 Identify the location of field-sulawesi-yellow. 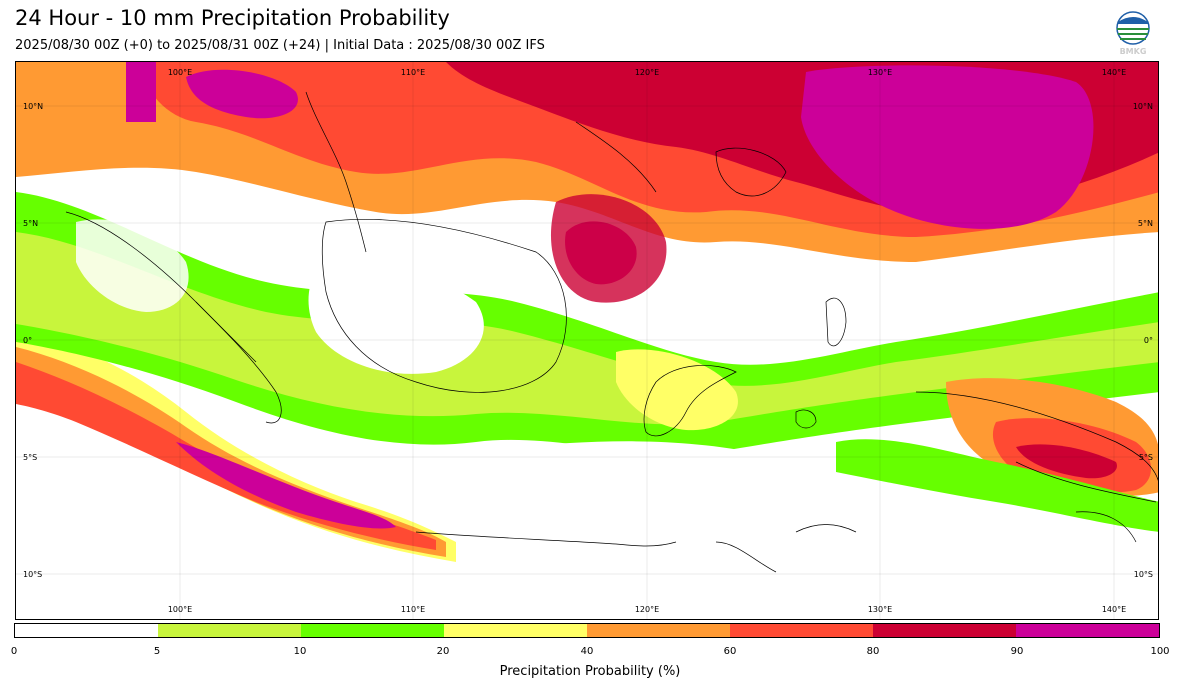
(677, 390).